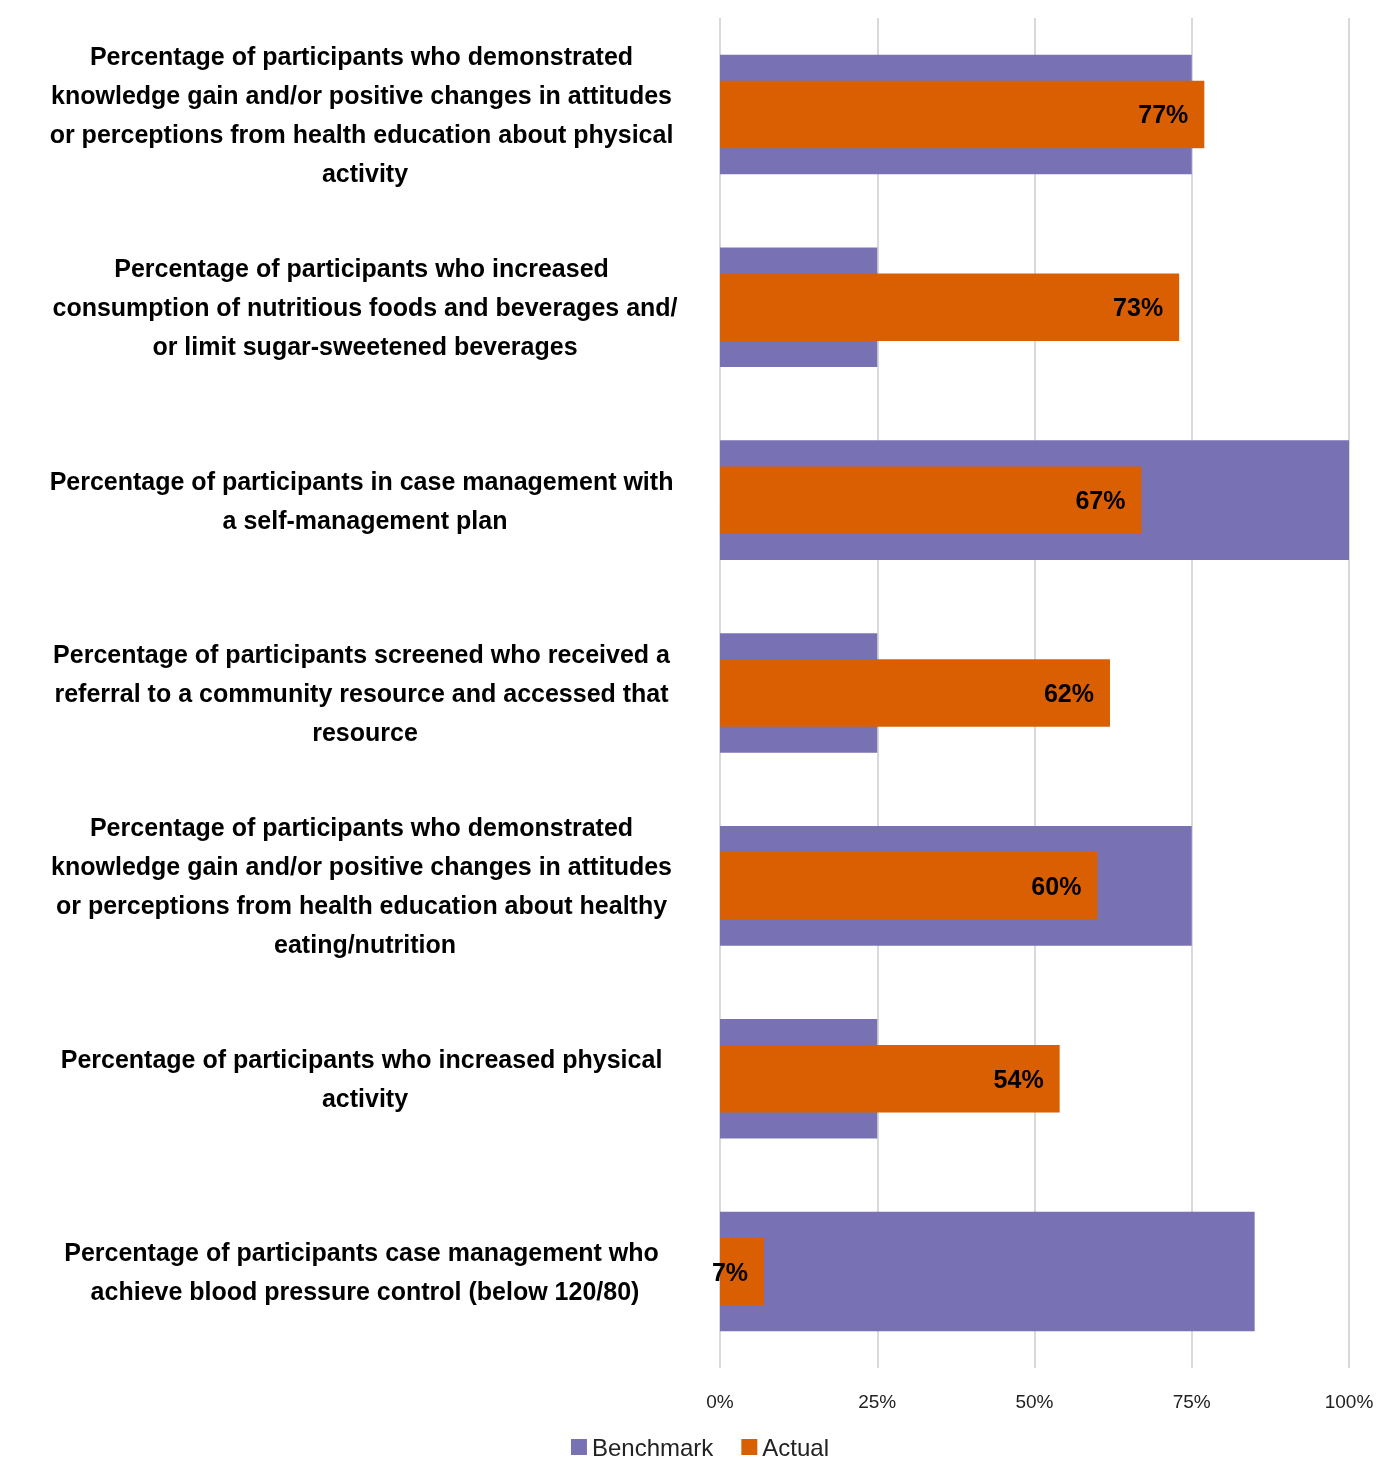 The width and height of the screenshot is (1400, 1476). I want to click on data-label: 60%, so click(1056, 885).